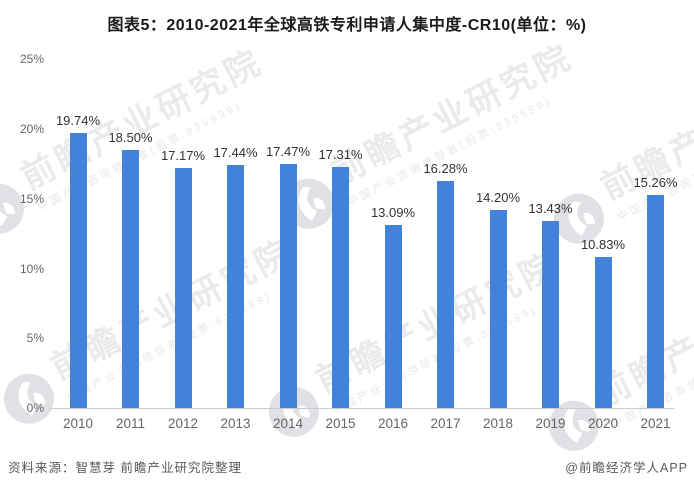 Image resolution: width=694 pixels, height=487 pixels. What do you see at coordinates (35, 338) in the screenshot?
I see `y-axis-tick-label: 5%` at bounding box center [35, 338].